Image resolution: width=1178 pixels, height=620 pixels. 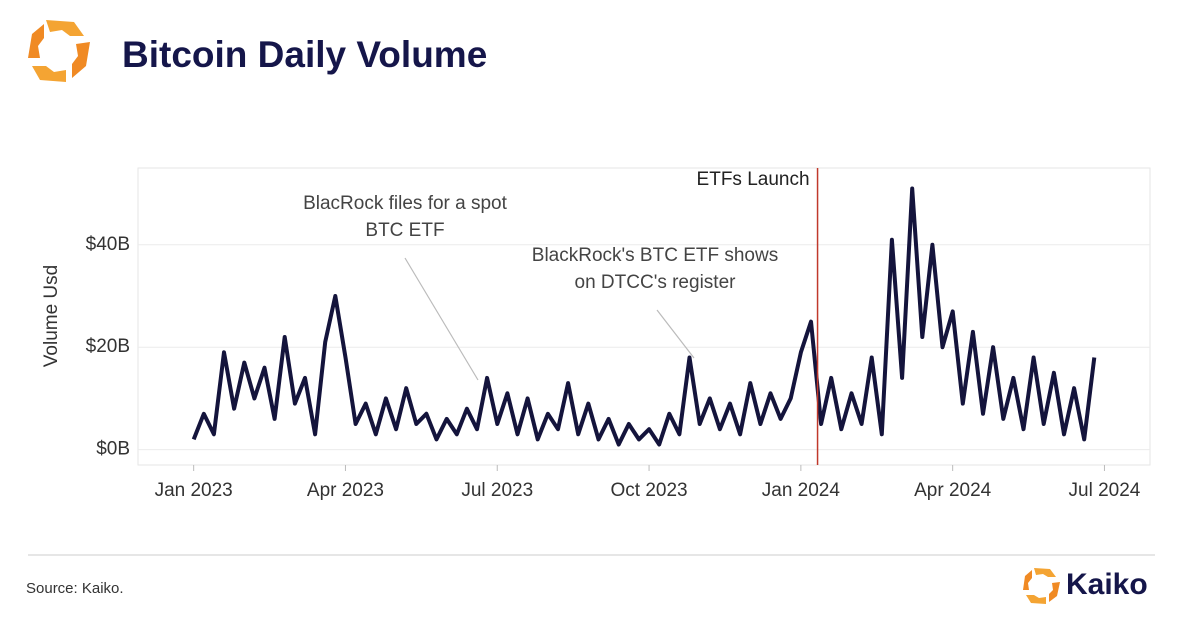 What do you see at coordinates (801, 490) in the screenshot?
I see `x-tick-label: Jan 2024` at bounding box center [801, 490].